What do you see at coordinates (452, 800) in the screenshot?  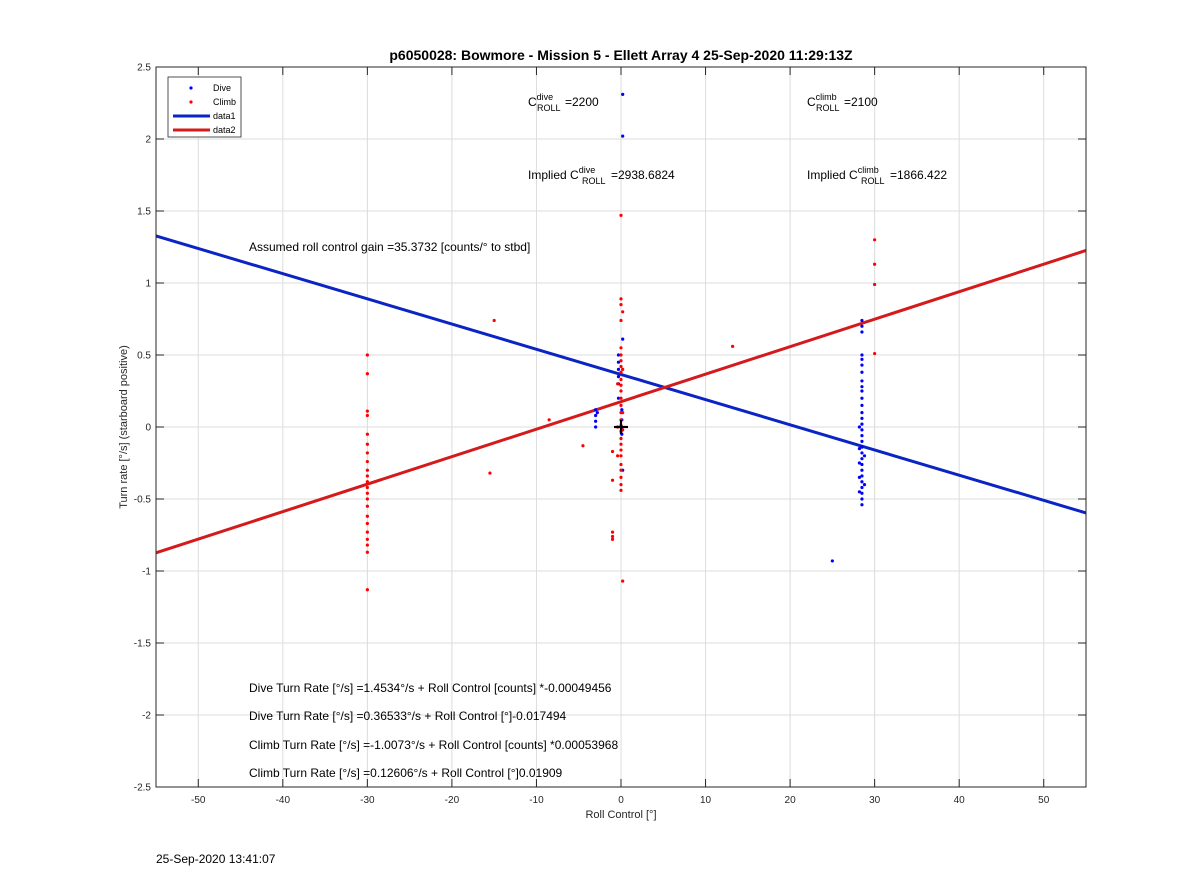 I see `x-tick-label: -20` at bounding box center [452, 800].